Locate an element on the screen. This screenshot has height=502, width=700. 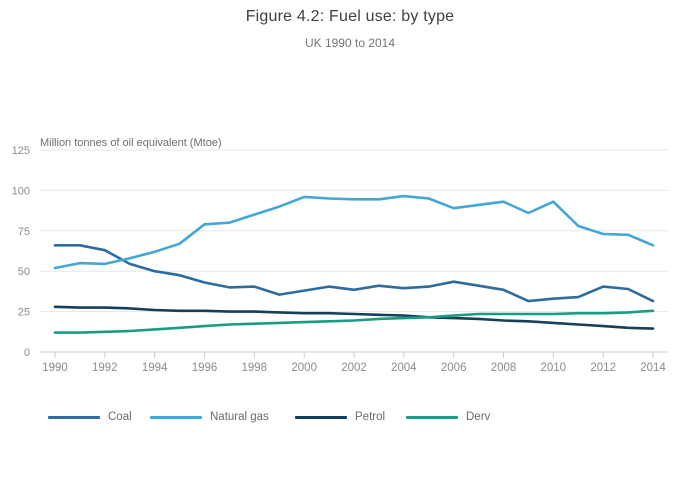
y-tick-label: 125 is located at coordinates (21, 151).